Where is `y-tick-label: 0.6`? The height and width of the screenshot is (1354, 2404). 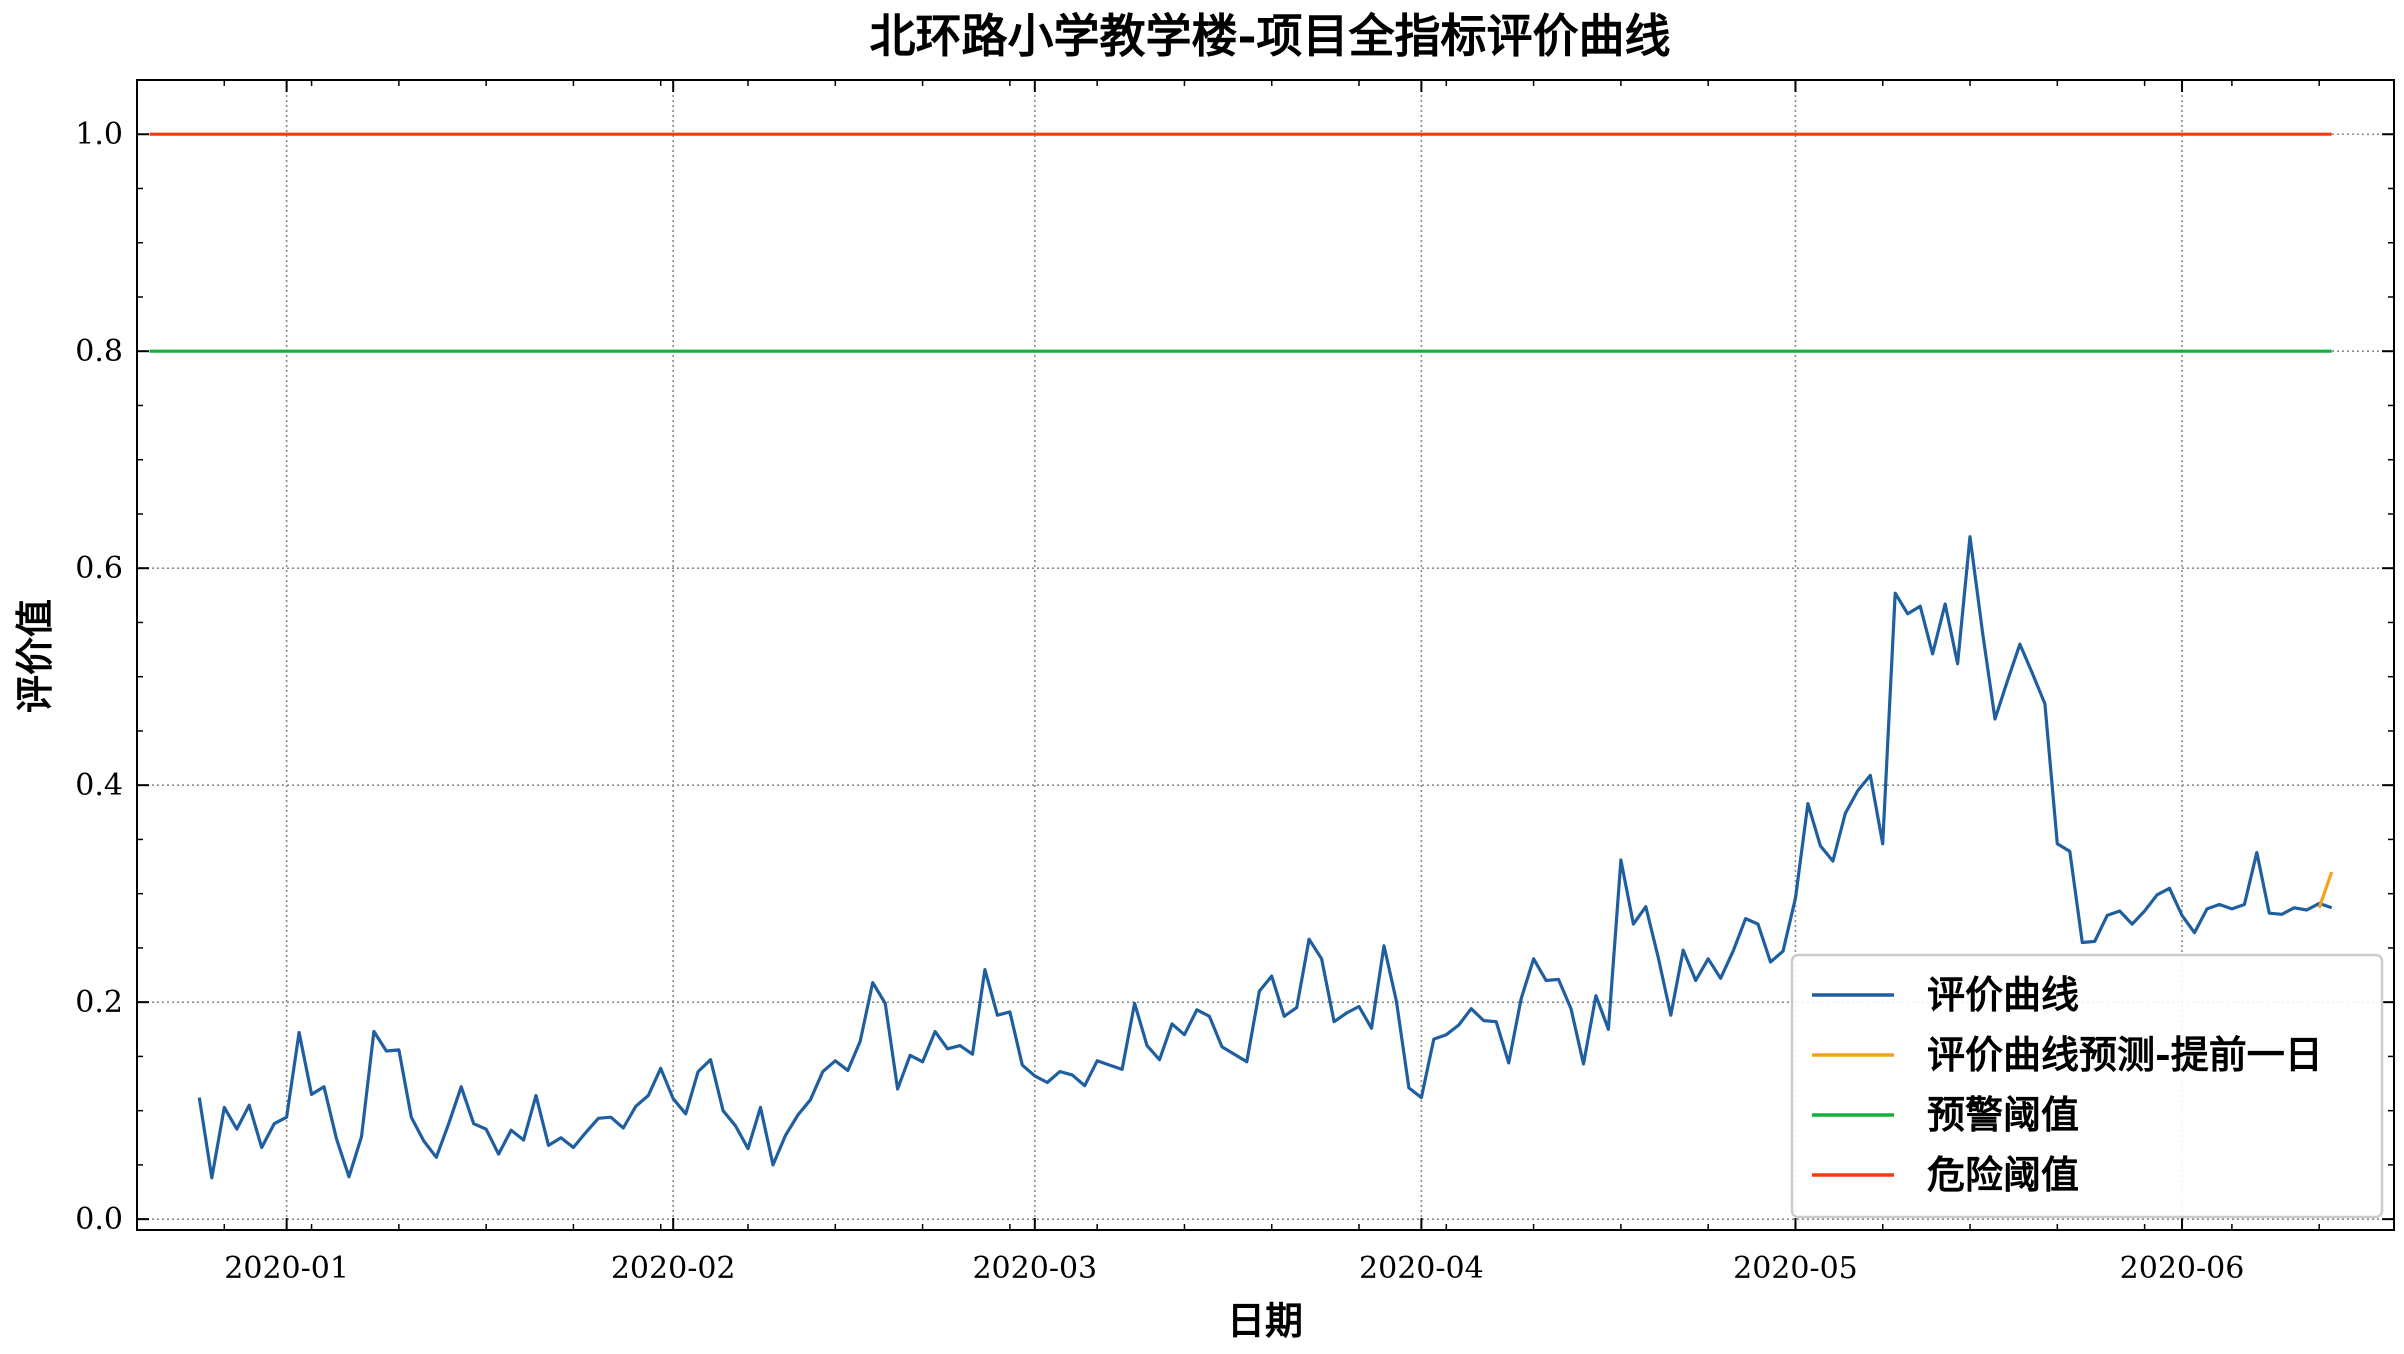 y-tick-label: 0.6 is located at coordinates (99, 568).